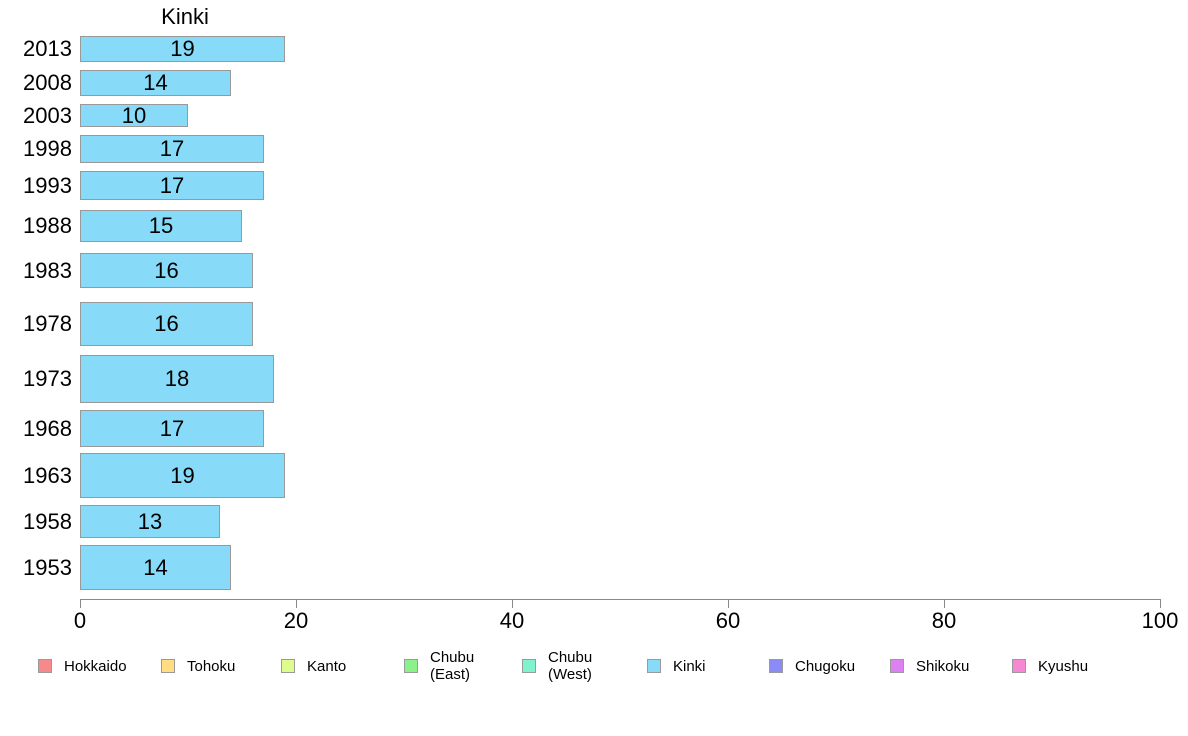  What do you see at coordinates (943, 666) in the screenshot?
I see `legend-label: Shikoku` at bounding box center [943, 666].